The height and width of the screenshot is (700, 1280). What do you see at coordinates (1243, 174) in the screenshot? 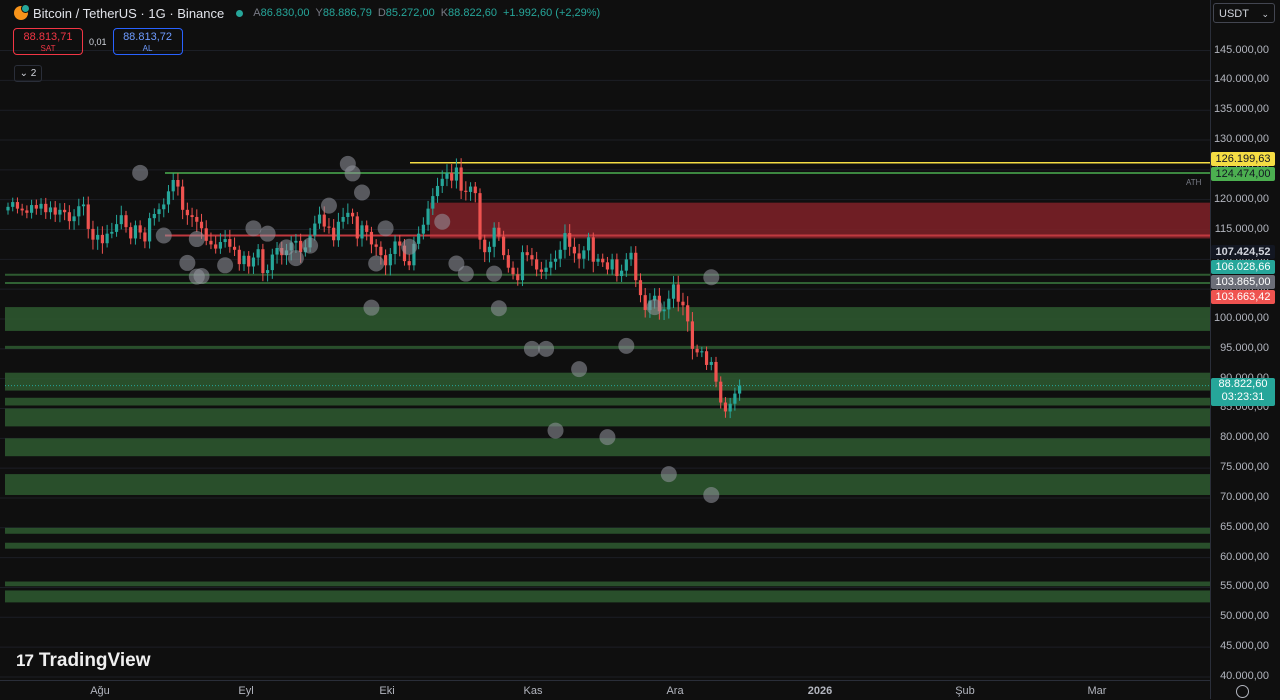
I see `price-label-green: 124.474,00` at bounding box center [1243, 174].